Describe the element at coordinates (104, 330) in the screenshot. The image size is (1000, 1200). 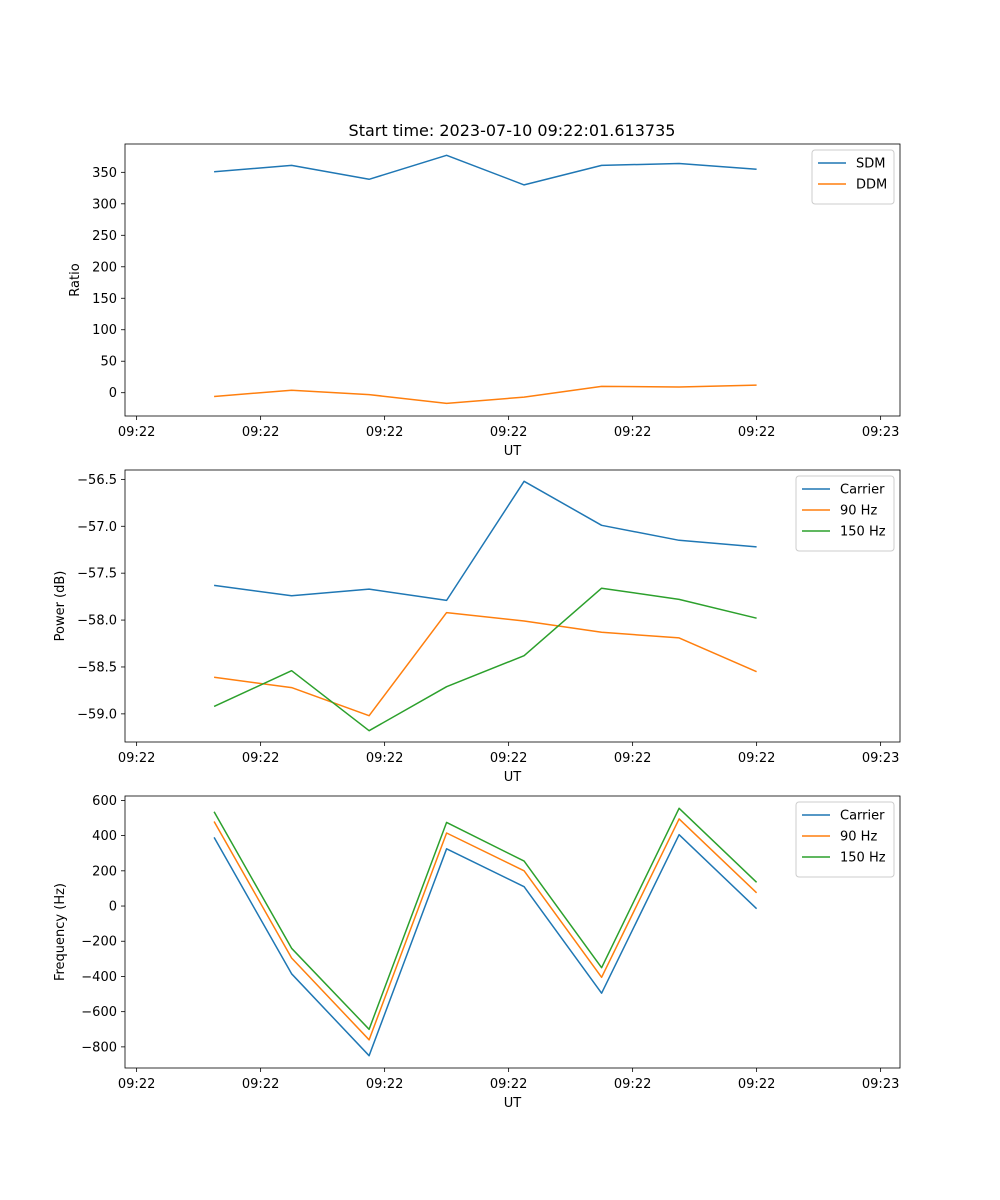
I see `y-tick-label: 100` at that location.